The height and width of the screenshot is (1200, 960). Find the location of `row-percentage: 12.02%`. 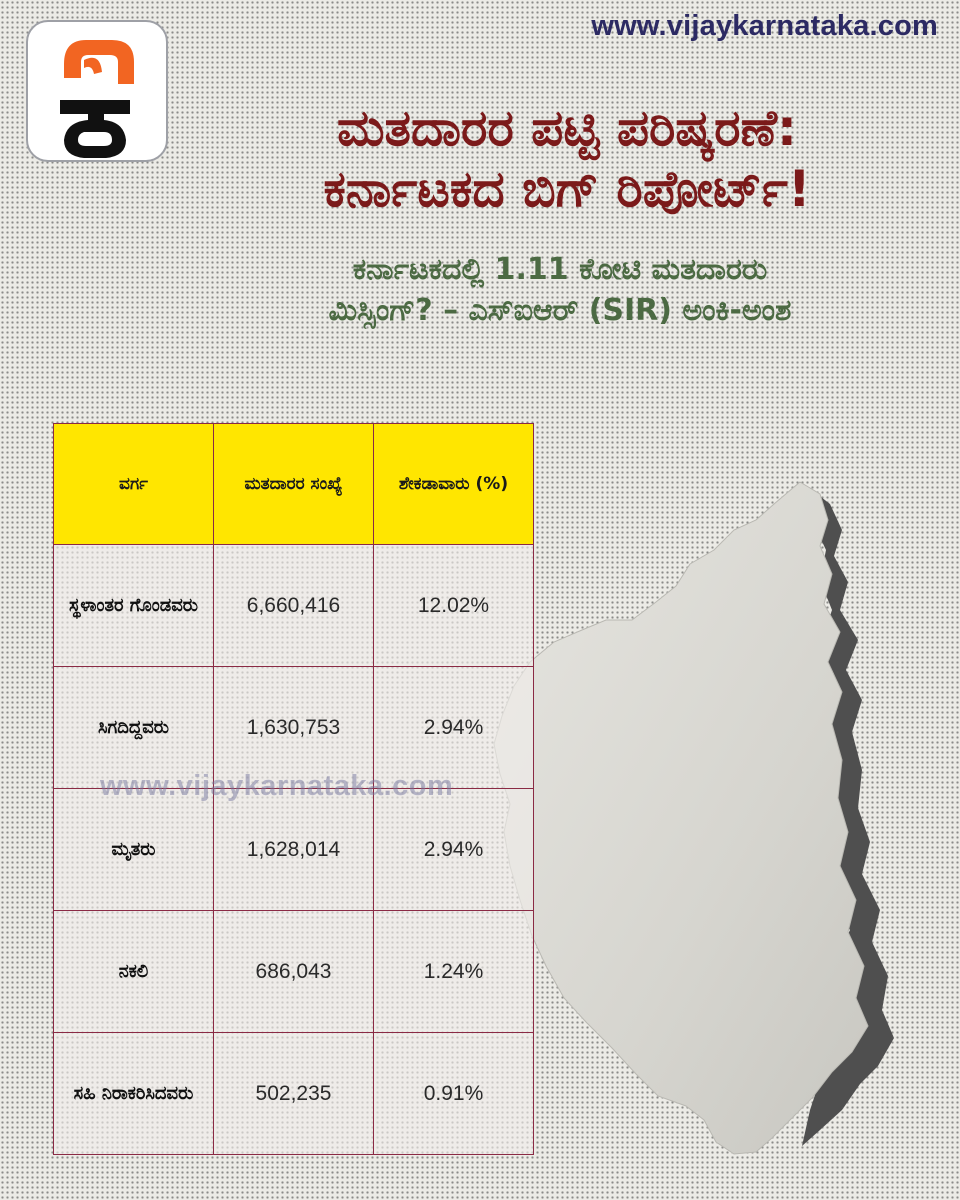

row-percentage: 12.02% is located at coordinates (453, 605).